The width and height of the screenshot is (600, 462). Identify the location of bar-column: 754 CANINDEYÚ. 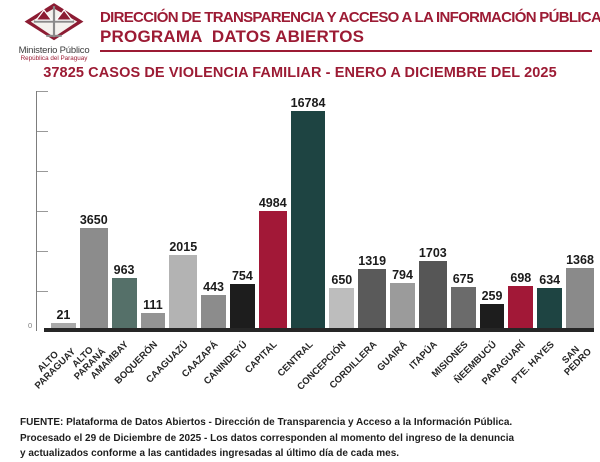
(228, 239).